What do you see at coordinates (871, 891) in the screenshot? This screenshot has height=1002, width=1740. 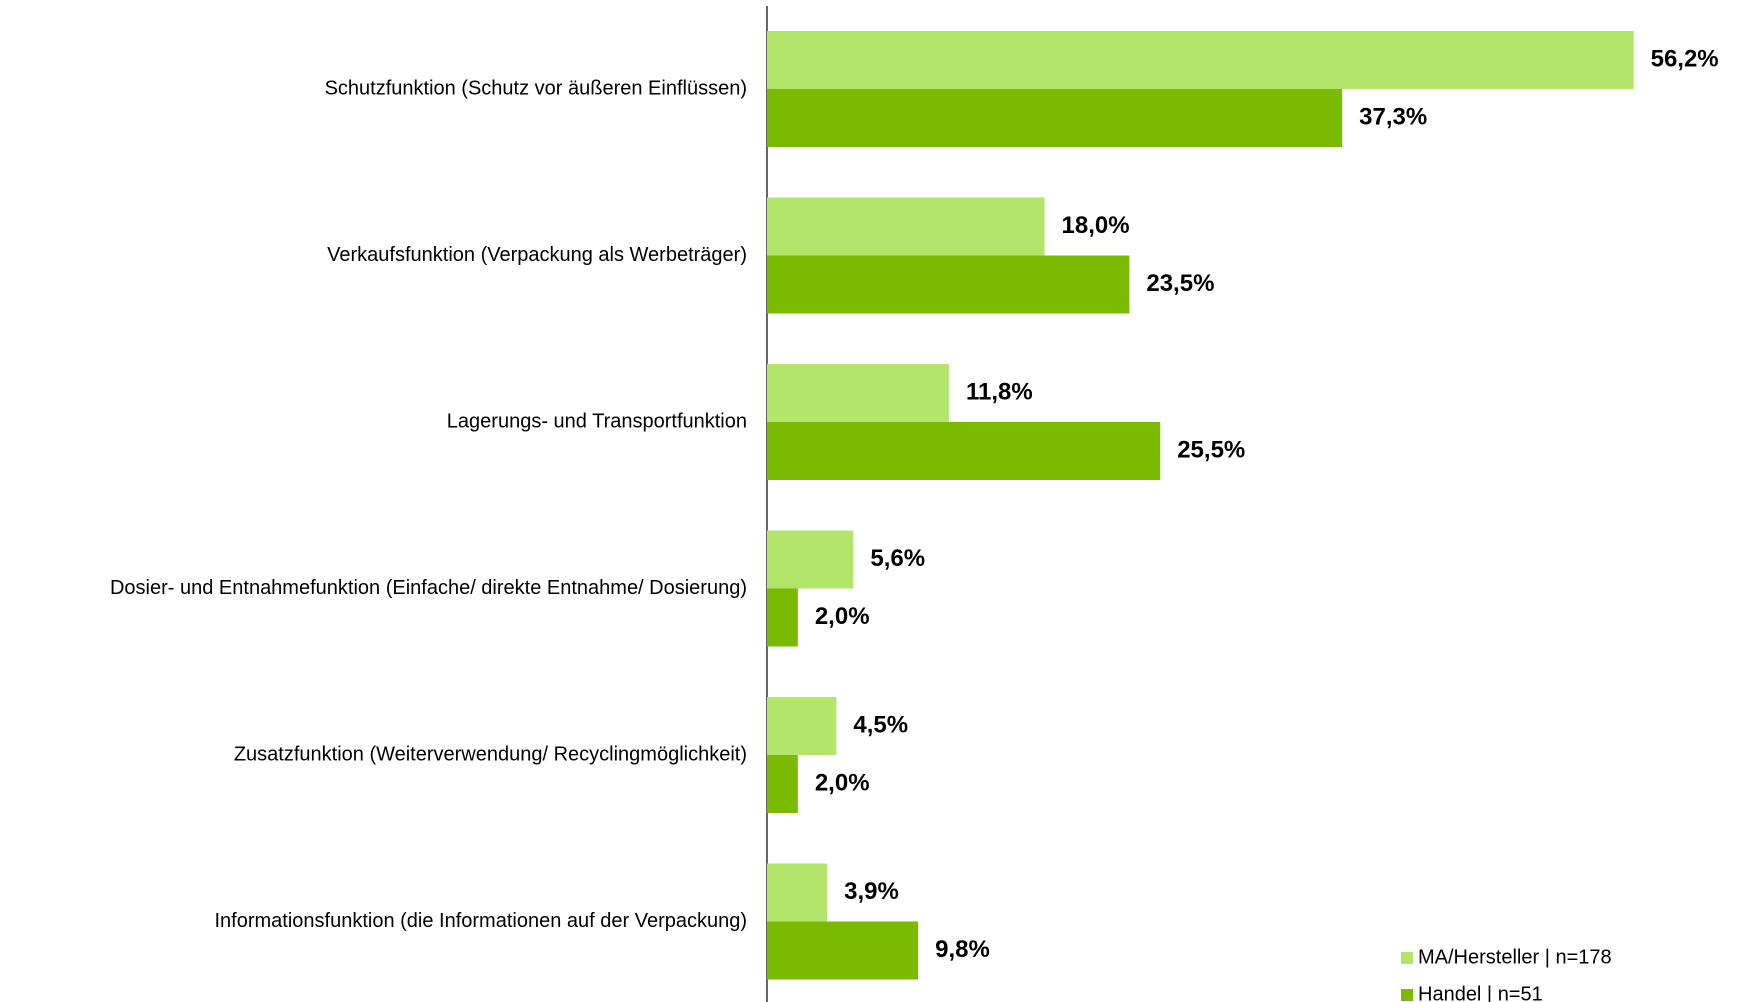 I see `value-label: 3,9%` at bounding box center [871, 891].